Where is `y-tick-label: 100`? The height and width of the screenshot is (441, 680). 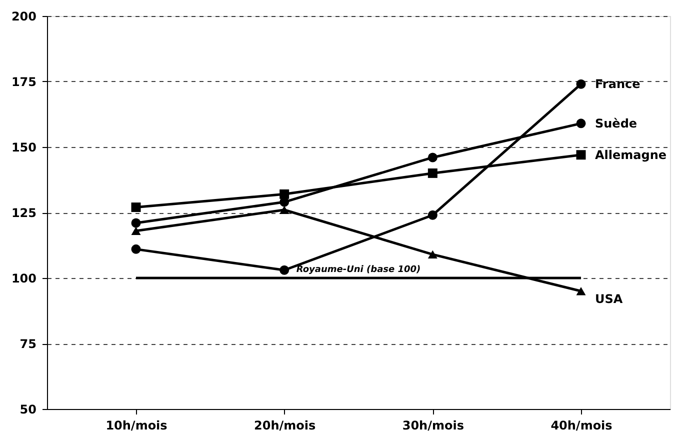 y-tick-label: 100 is located at coordinates (23, 279).